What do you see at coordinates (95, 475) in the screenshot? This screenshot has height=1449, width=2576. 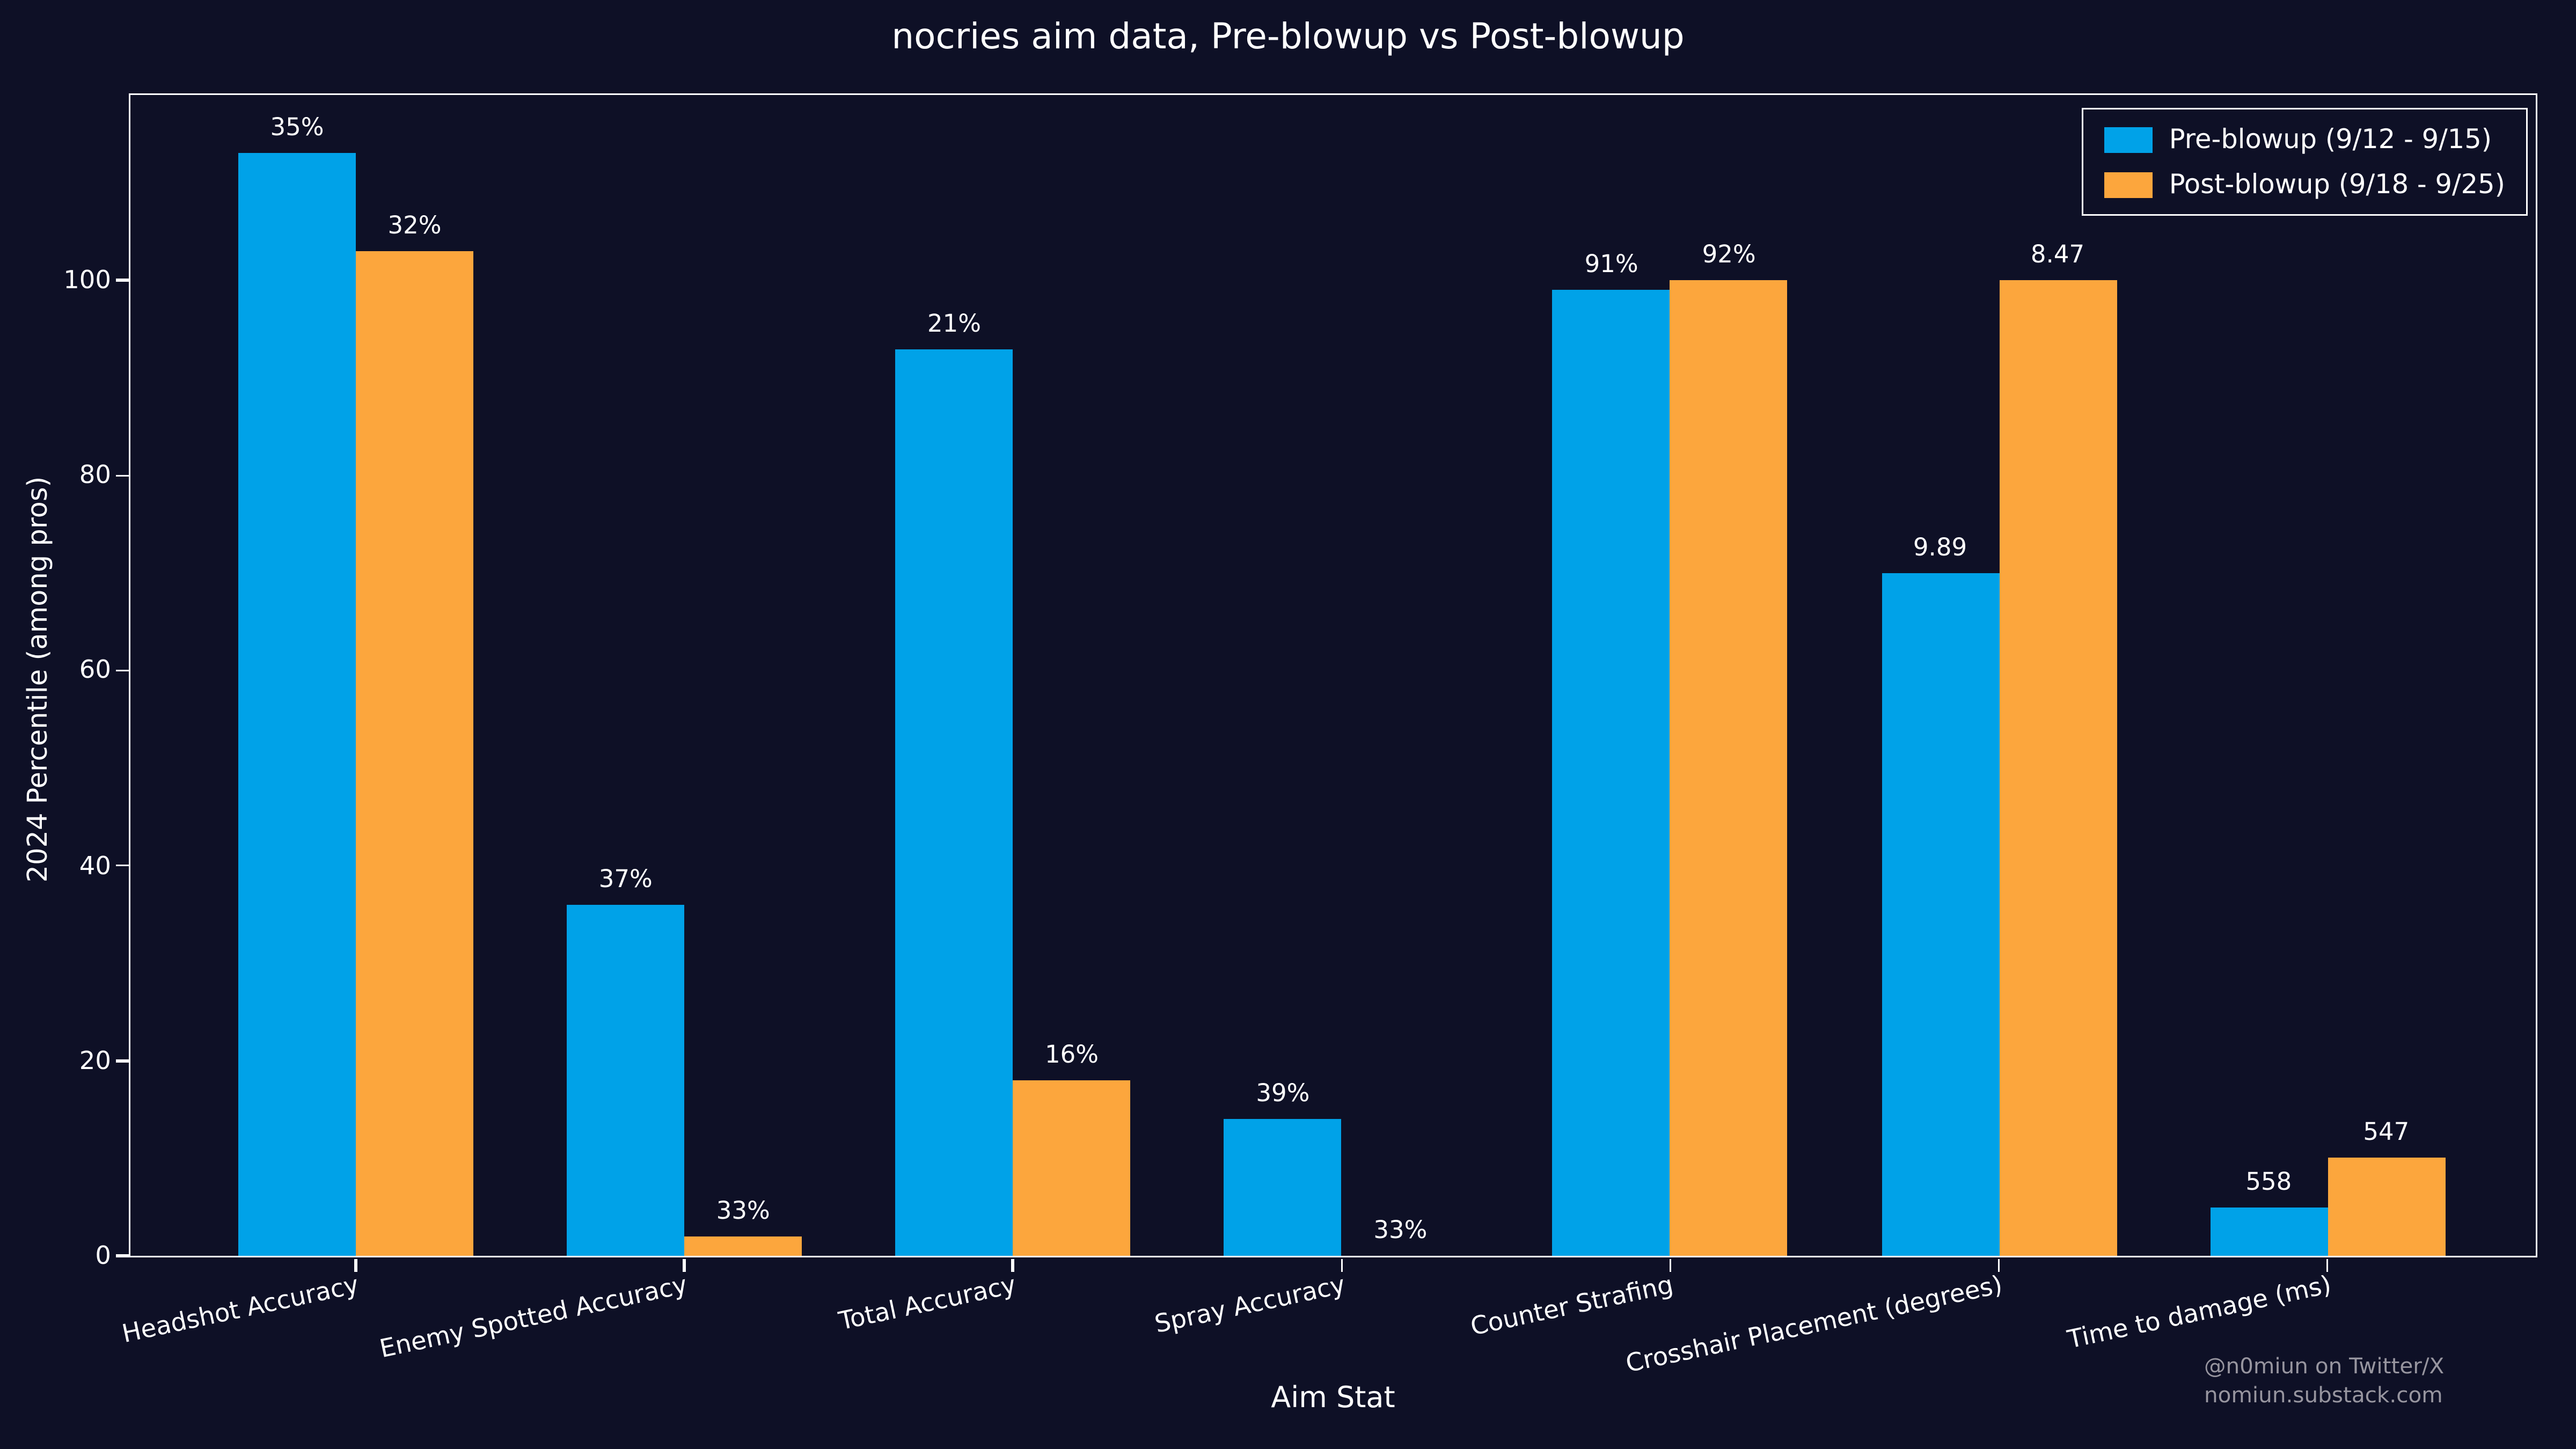 I see `y-tick-label: 80` at bounding box center [95, 475].